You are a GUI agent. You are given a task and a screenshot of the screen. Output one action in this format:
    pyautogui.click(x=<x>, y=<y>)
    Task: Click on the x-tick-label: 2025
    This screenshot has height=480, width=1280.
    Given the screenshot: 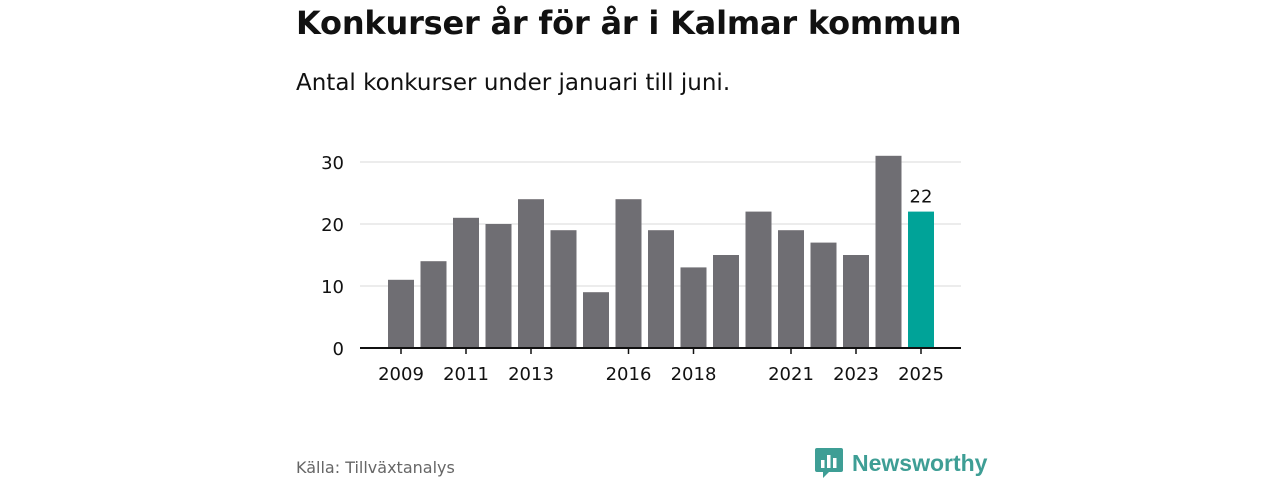 What is the action you would take?
    pyautogui.click(x=921, y=374)
    